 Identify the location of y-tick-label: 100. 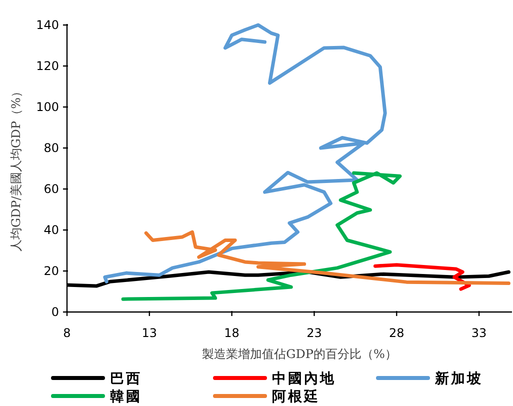
(47, 107).